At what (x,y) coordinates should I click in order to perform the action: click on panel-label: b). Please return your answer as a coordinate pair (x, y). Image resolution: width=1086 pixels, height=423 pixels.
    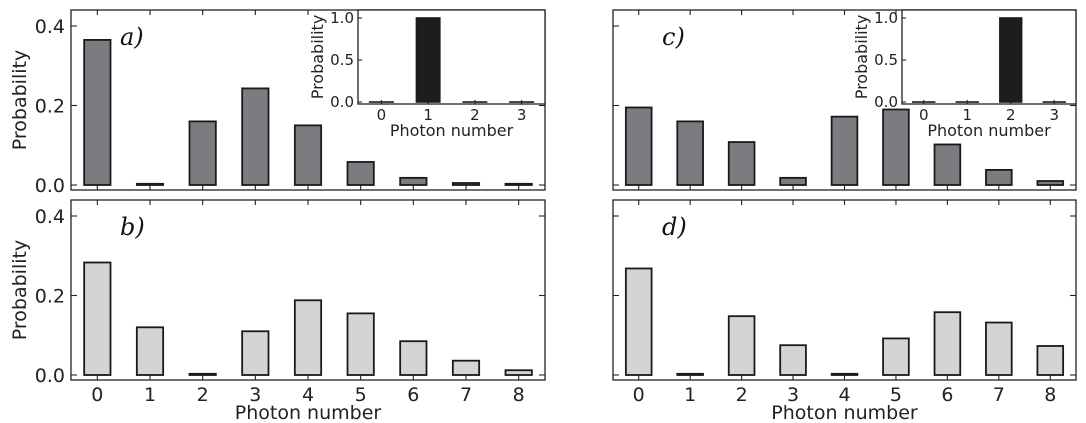
    Looking at the image, I should click on (132, 227).